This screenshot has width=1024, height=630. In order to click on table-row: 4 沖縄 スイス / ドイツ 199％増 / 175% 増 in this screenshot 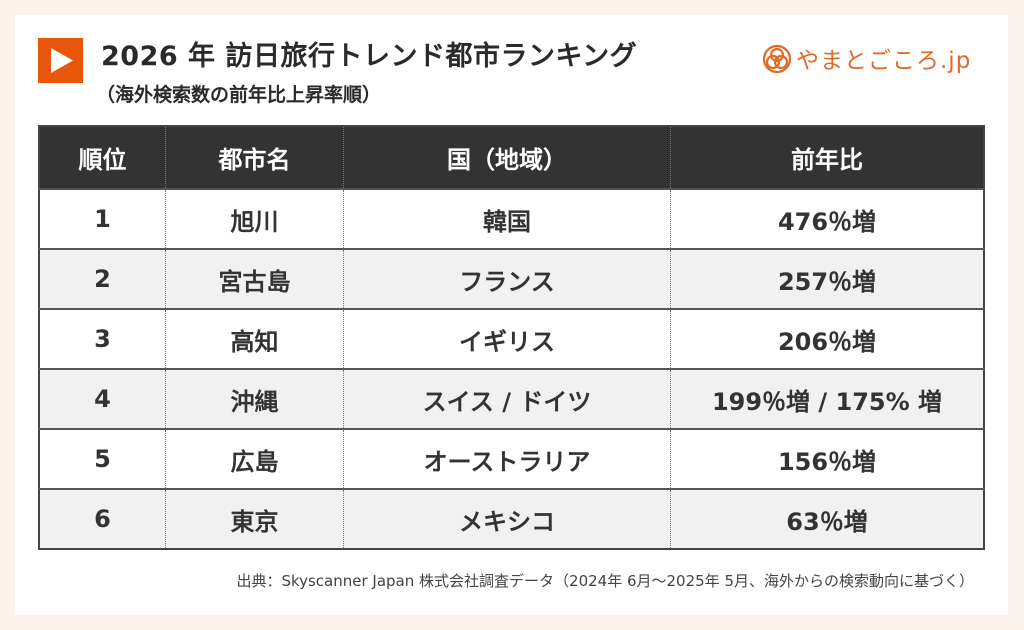, I will do `click(511, 398)`.